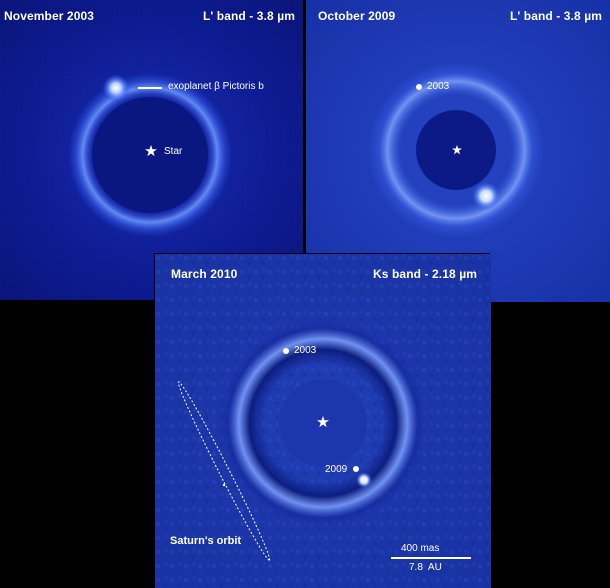  Describe the element at coordinates (224, 471) in the screenshot. I see `saturn-orbit-ellipse` at that location.